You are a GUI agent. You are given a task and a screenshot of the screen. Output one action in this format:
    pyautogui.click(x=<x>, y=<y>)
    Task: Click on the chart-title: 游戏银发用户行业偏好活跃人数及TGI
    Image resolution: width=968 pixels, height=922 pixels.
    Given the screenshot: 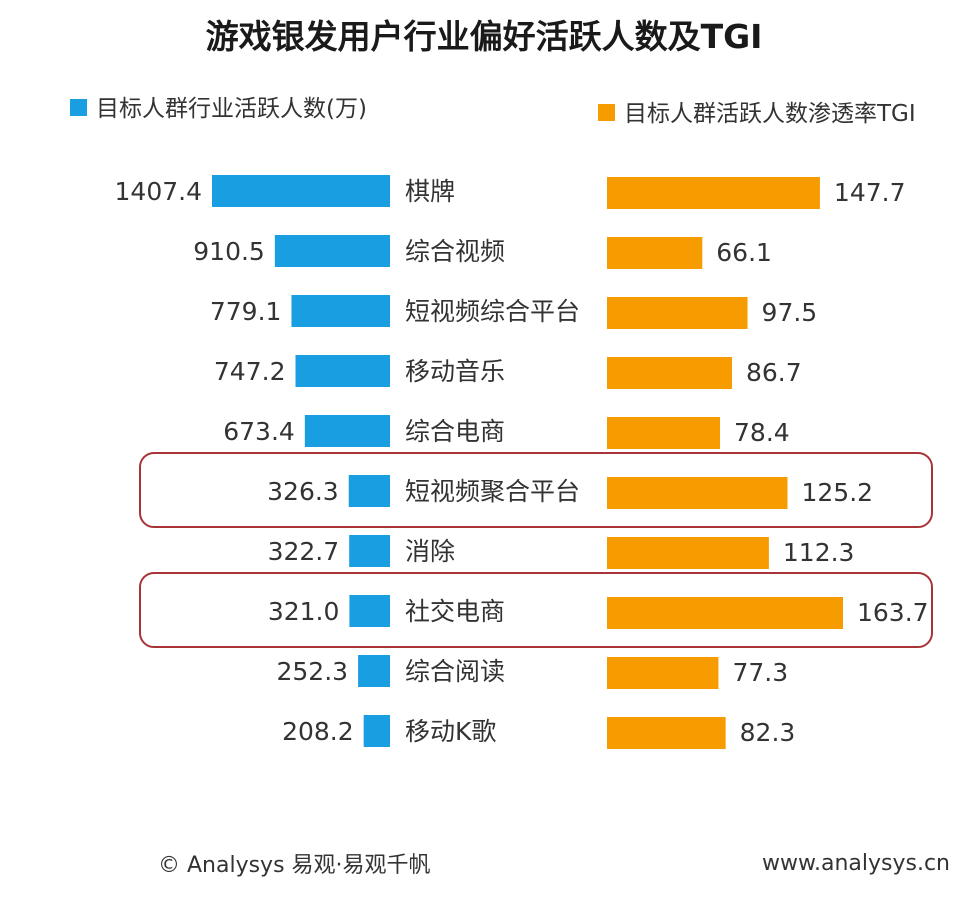 What is the action you would take?
    pyautogui.click(x=484, y=36)
    